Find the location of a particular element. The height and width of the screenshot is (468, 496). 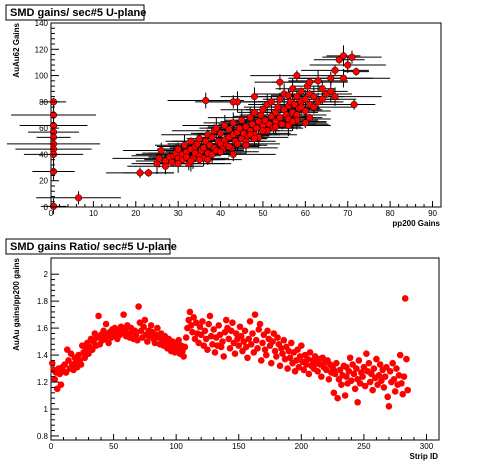

x-tick-label: 40 is located at coordinates (220, 213).